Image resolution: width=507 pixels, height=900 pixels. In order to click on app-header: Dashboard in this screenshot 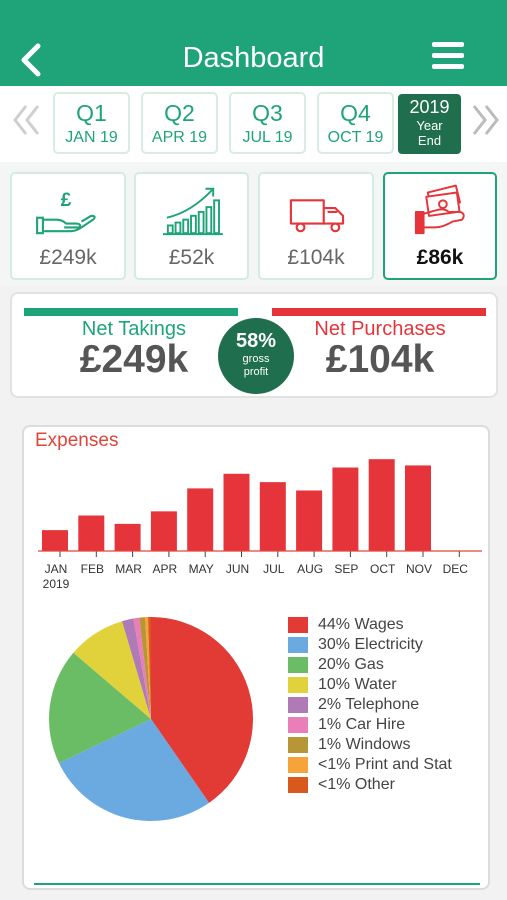, I will do `click(253, 43)`.